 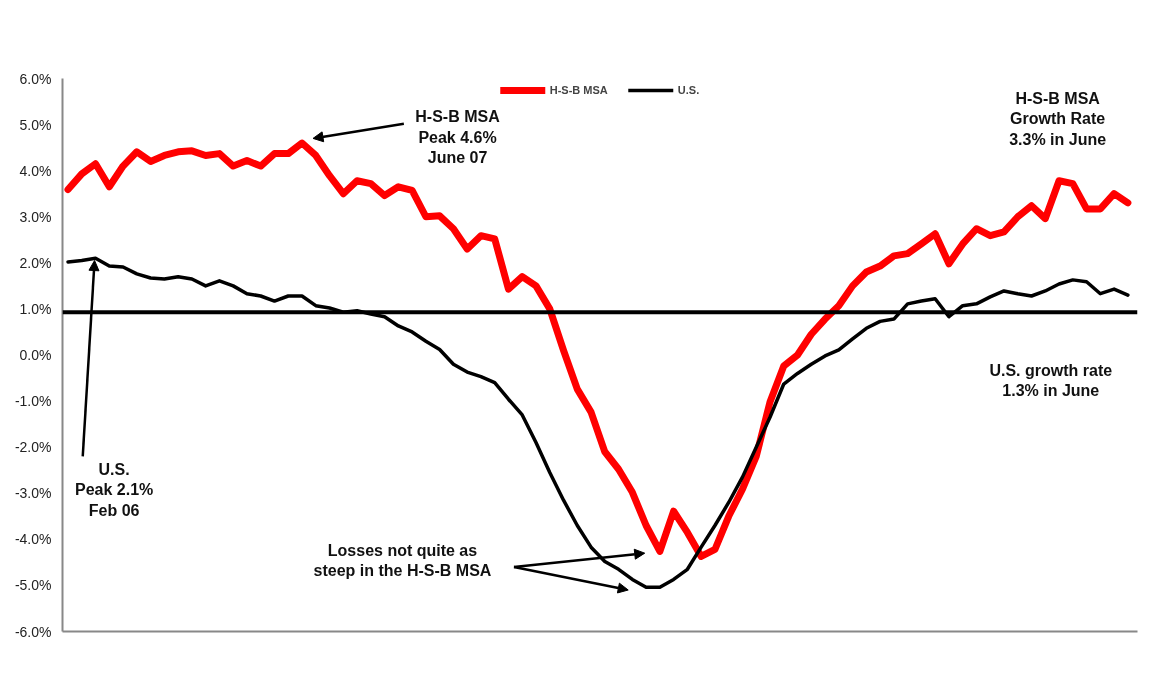 What do you see at coordinates (35, 78) in the screenshot?
I see `y-tick-label: 6.0%` at bounding box center [35, 78].